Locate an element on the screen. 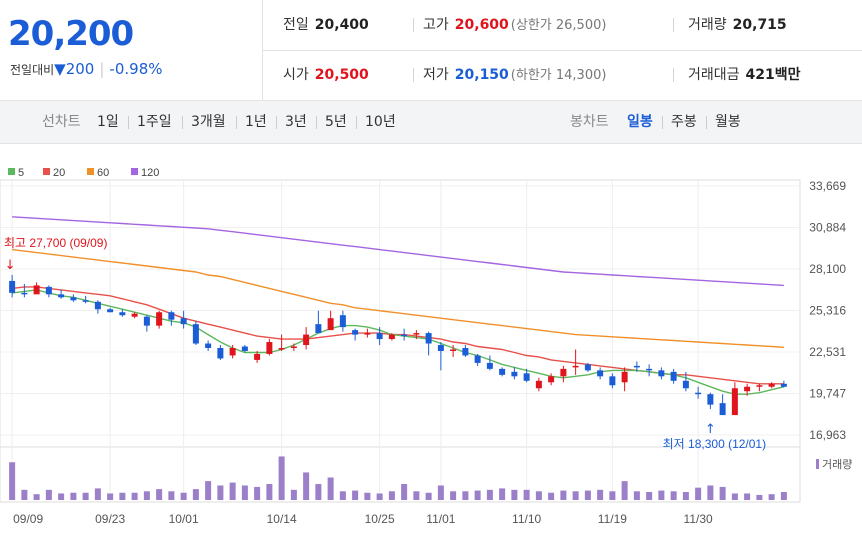 The image size is (862, 540). prev-close: 전일 20,400 is located at coordinates (326, 25).